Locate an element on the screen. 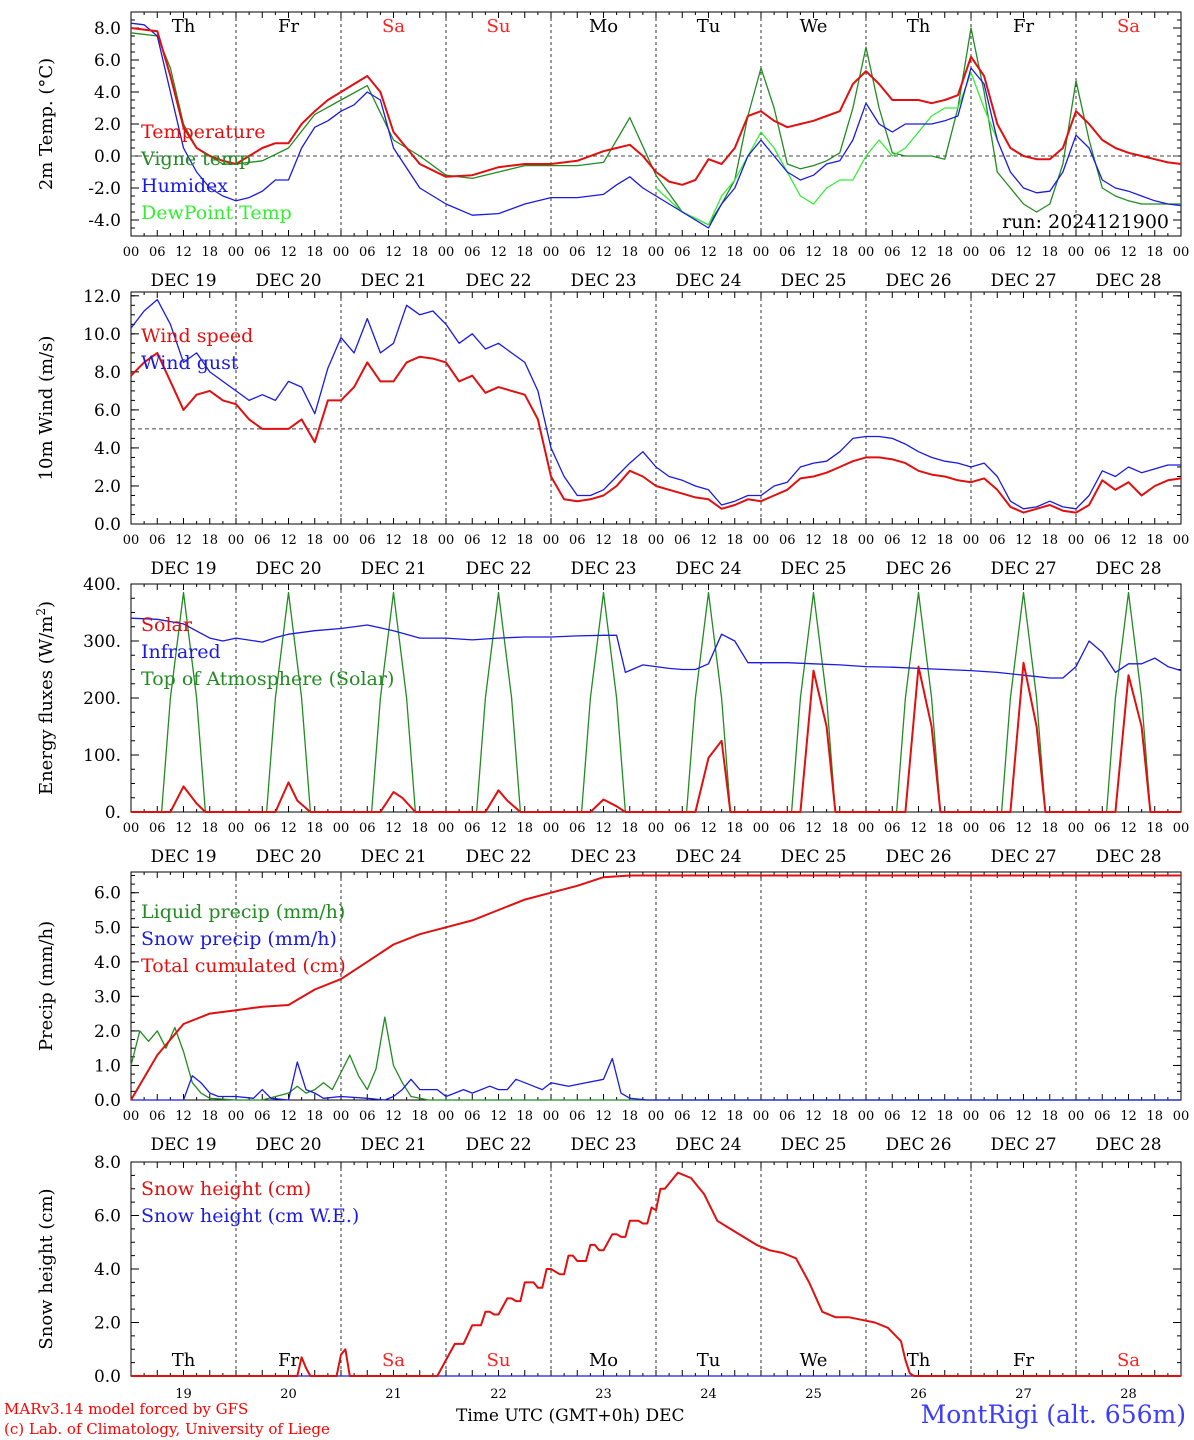 This screenshot has width=1194, height=1440. legend-entry: Snow precip (mm/h) is located at coordinates (239, 939).